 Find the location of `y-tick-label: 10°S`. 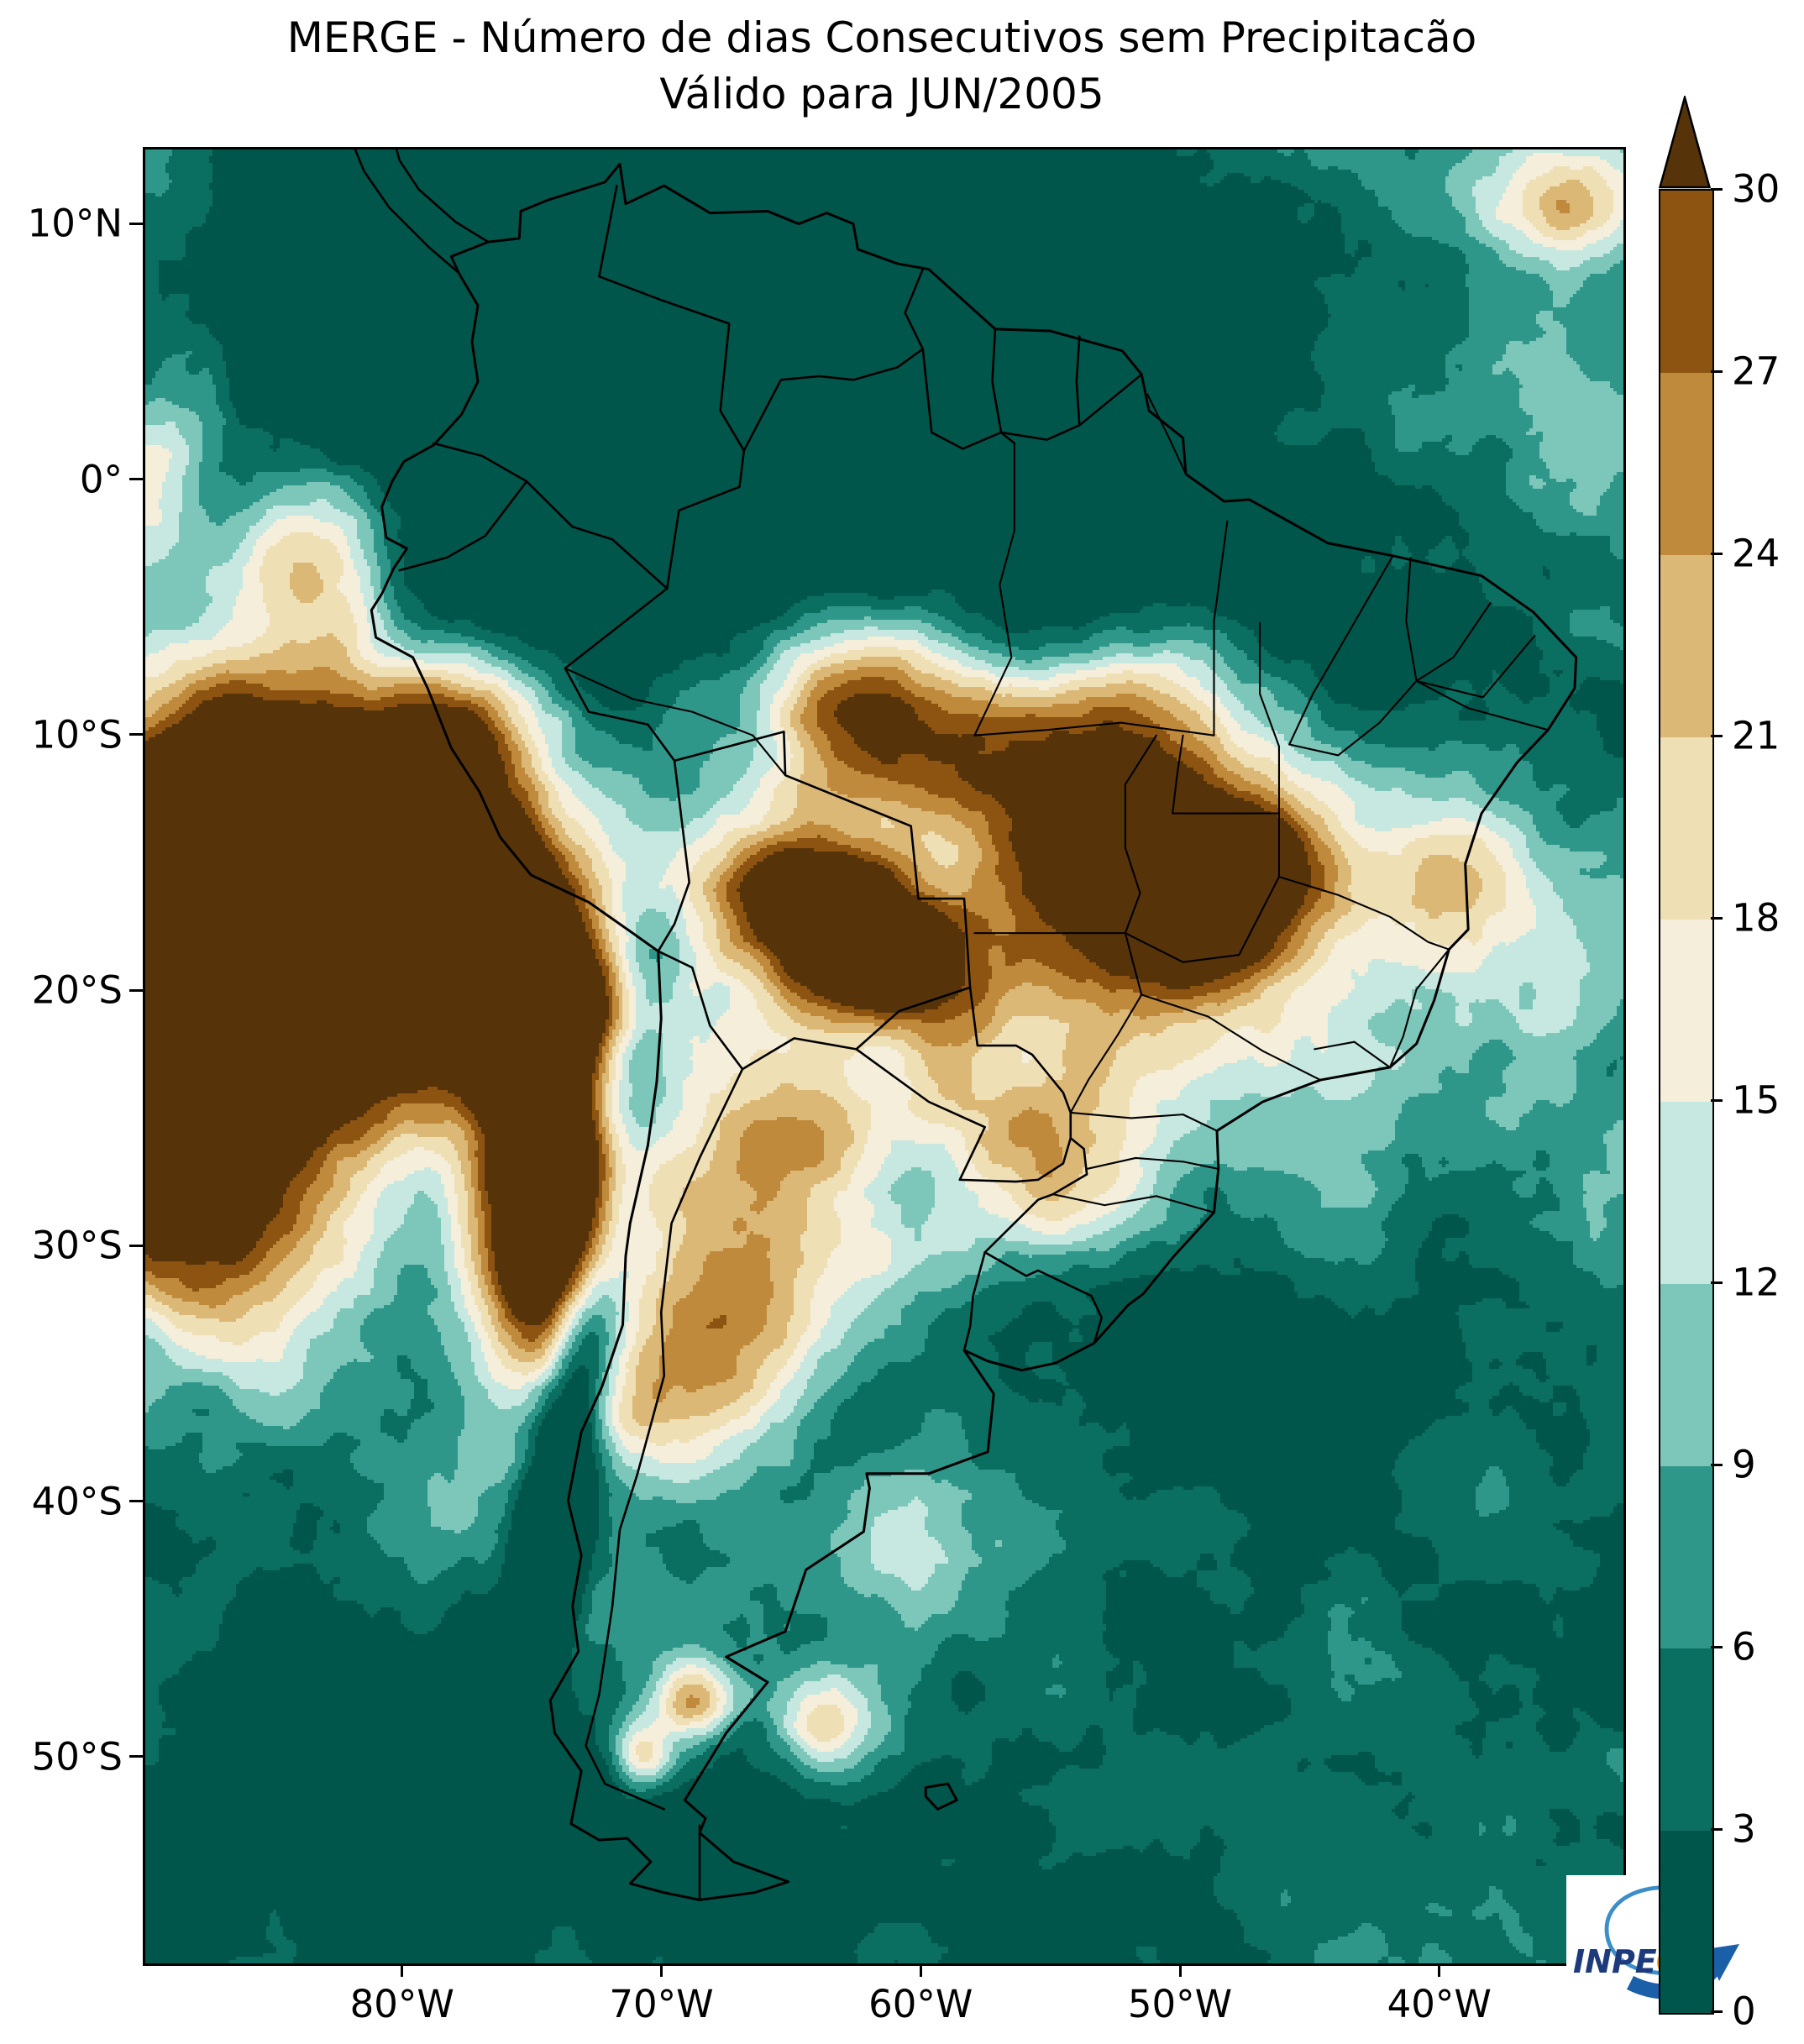

y-tick-label: 10°S is located at coordinates (77, 734).